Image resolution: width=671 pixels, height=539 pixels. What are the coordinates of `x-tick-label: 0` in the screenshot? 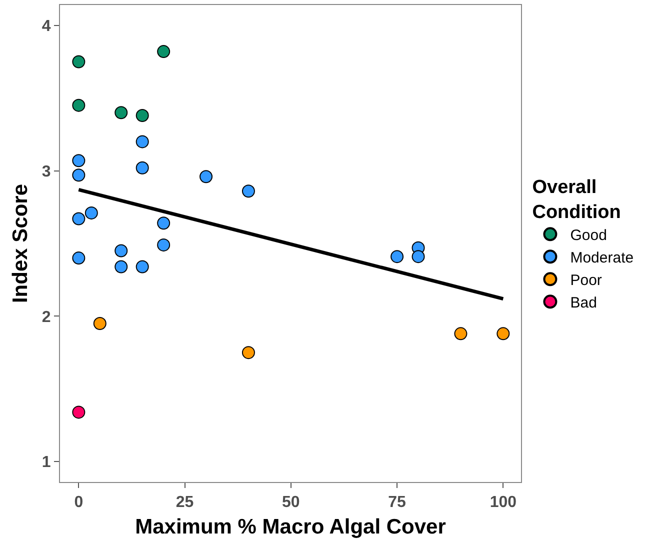 It's located at (79, 503).